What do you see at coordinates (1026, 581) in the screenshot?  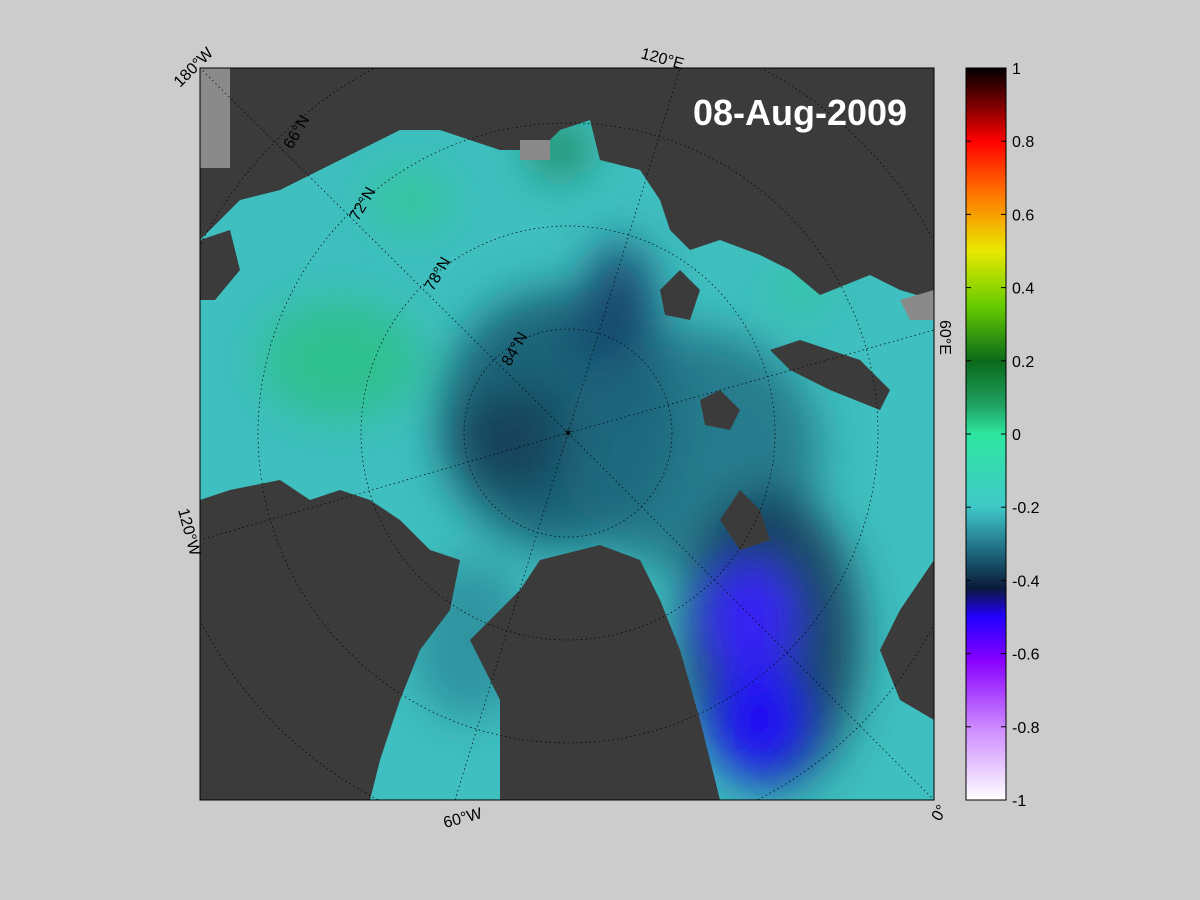 I see `colorbar-tick-label: -0.4` at bounding box center [1026, 581].